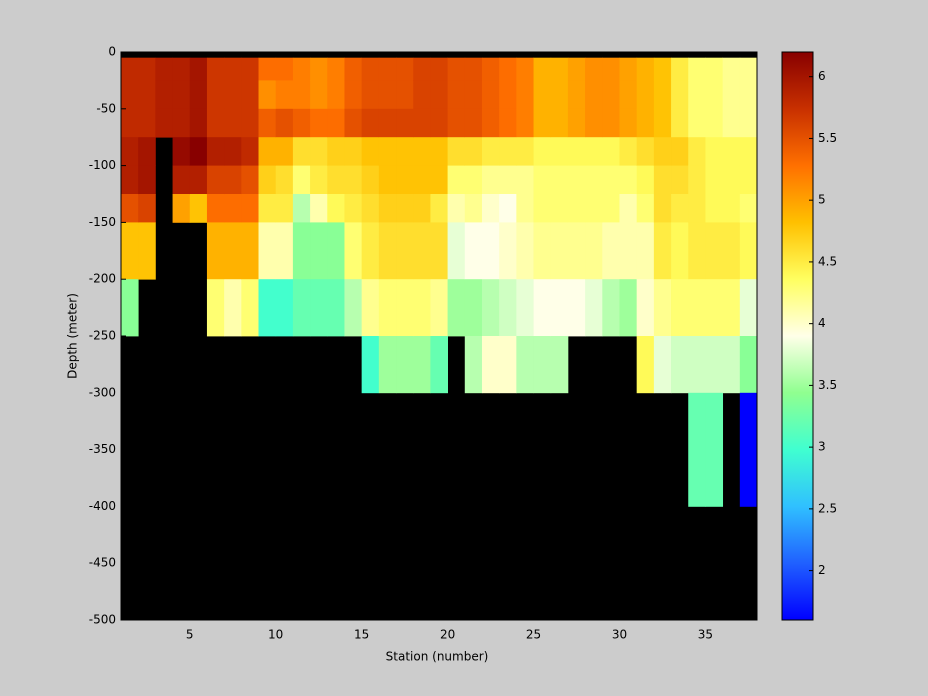 The height and width of the screenshot is (696, 928). What do you see at coordinates (827, 385) in the screenshot?
I see `colorbar-tick-label: 3.5` at bounding box center [827, 385].